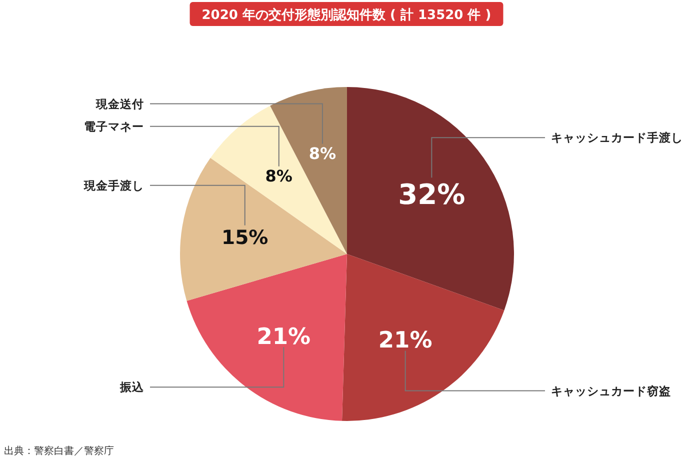 Image resolution: width=693 pixels, height=460 pixels. What do you see at coordinates (245, 237) in the screenshot?
I see `data-label: 15%` at bounding box center [245, 237].